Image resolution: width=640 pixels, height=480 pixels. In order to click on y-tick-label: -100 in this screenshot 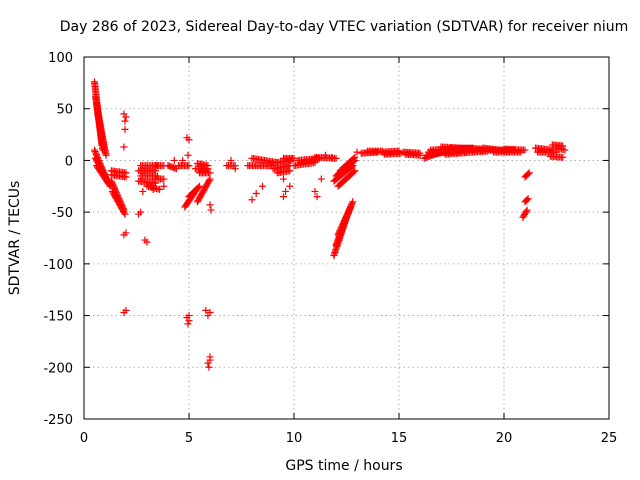, I will do `click(58, 265)`.